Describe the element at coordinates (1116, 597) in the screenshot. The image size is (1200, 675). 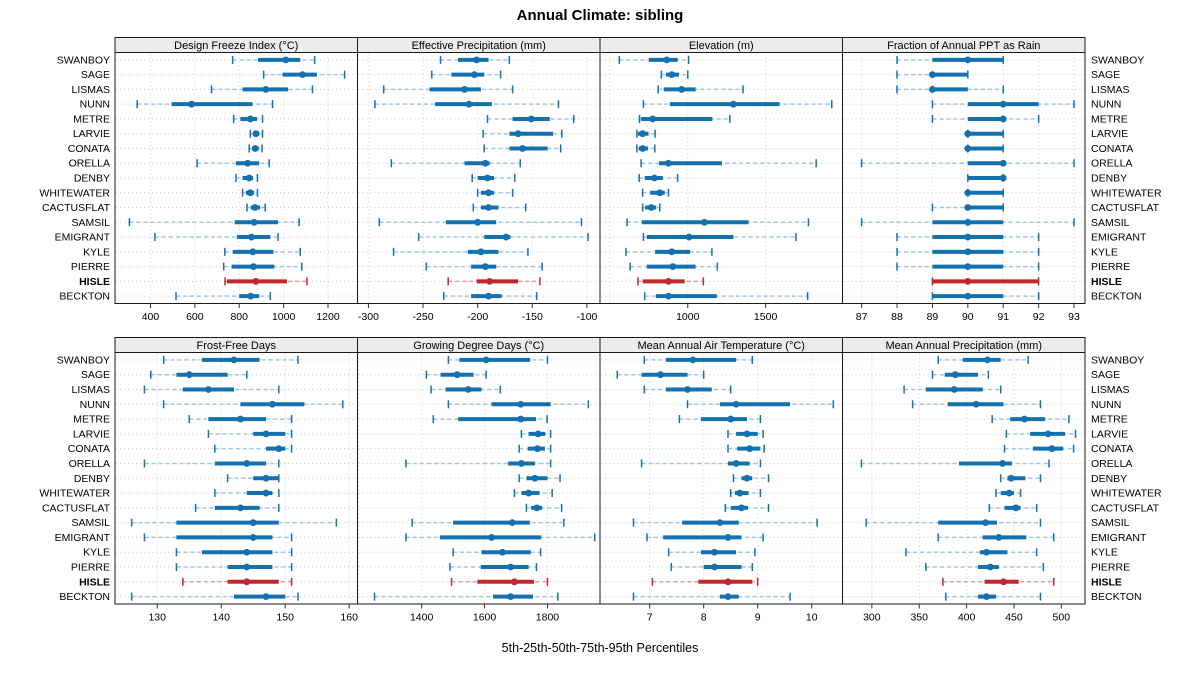
I see `station-label-right: BECKTON` at that location.